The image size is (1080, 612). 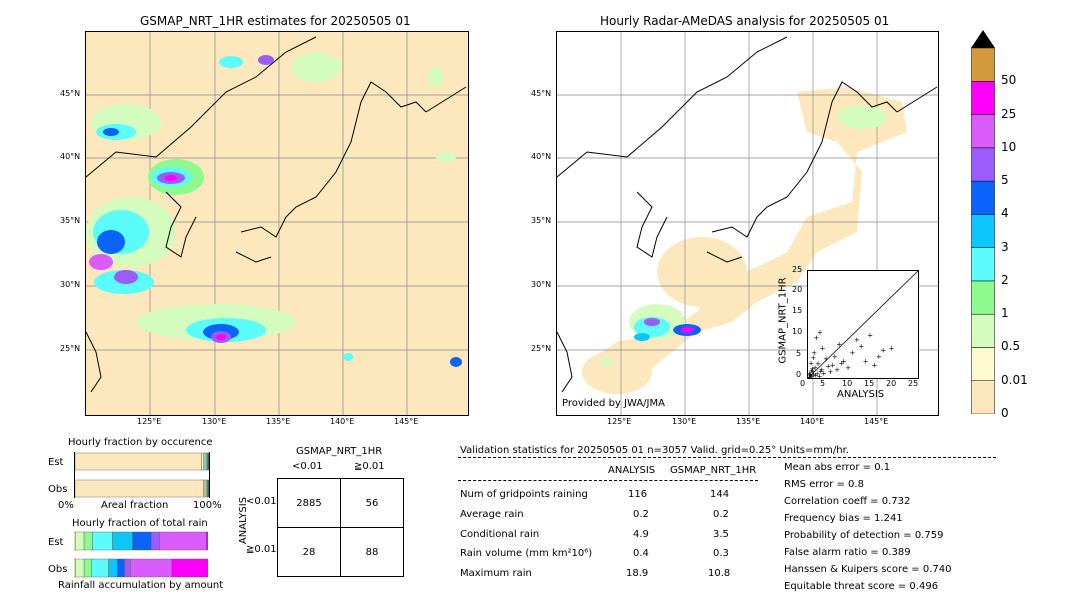 What do you see at coordinates (278, 421) in the screenshot?
I see `left-lon-tick-135: 135°E` at bounding box center [278, 421].